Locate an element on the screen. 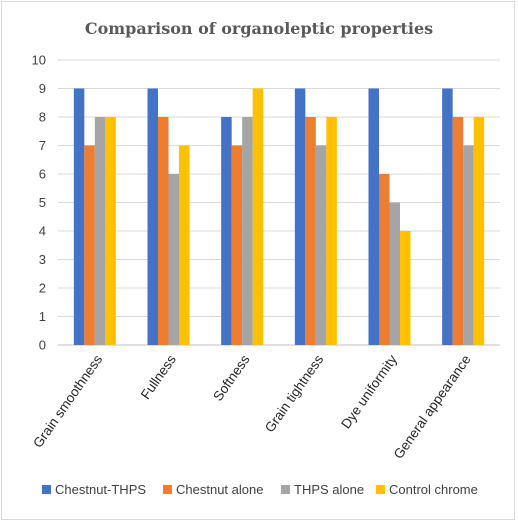 The width and height of the screenshot is (518, 523). x-category-label: Grain smoothness is located at coordinates (67, 401).